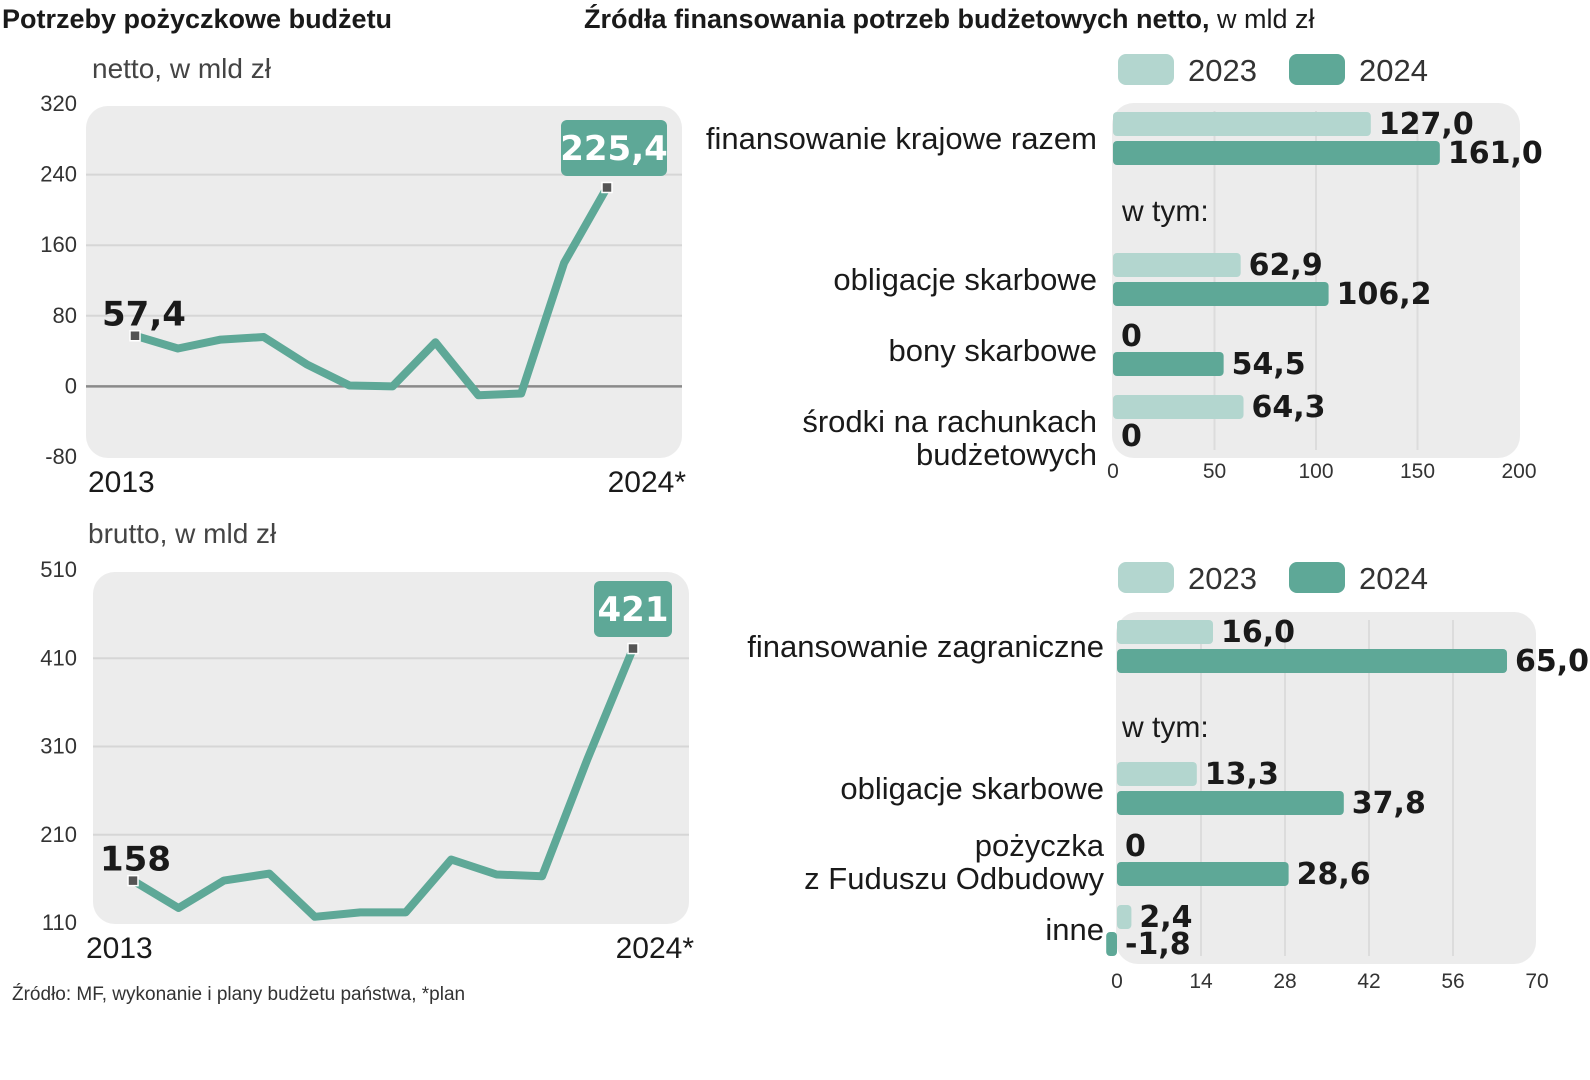 The image size is (1590, 1080). Describe the element at coordinates (1165, 917) in the screenshot. I see `bar-value-label: 2,4` at that location.